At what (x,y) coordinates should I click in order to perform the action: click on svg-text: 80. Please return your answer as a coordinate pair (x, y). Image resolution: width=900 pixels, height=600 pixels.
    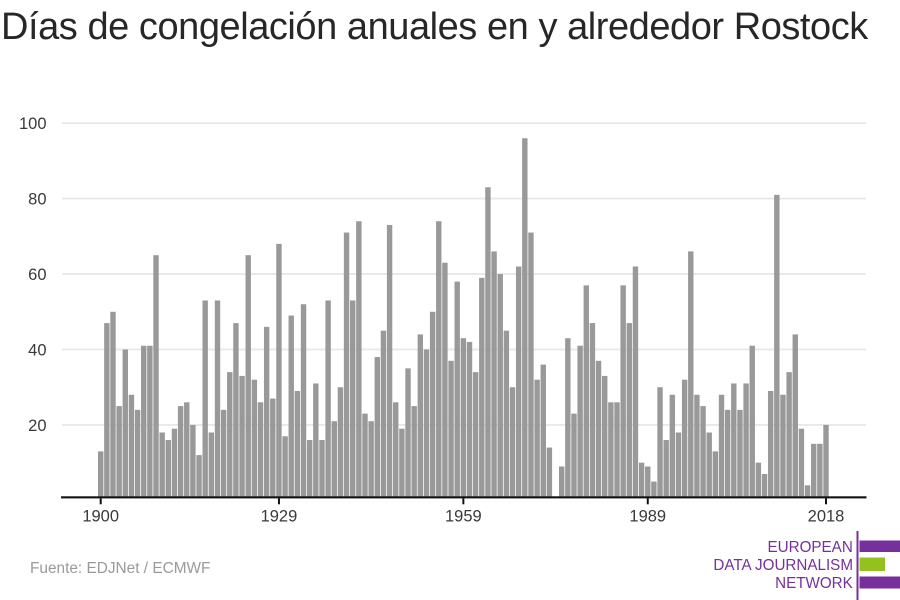
    Looking at the image, I should click on (37, 199).